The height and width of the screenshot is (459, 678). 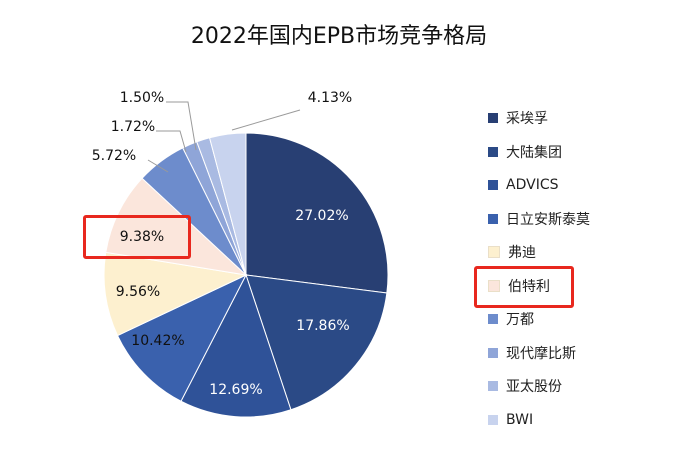 What do you see at coordinates (236, 345) in the screenshot?
I see `pie-slice-advics` at bounding box center [236, 345].